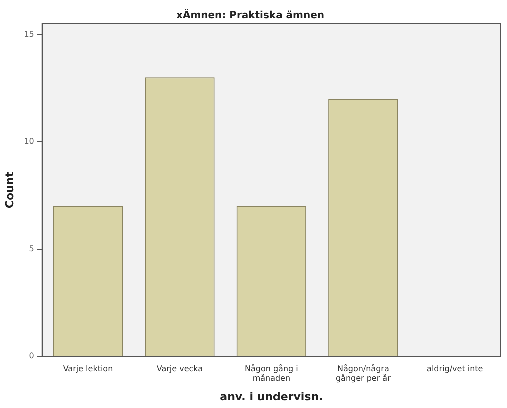 Image resolution: width=507 pixels, height=408 pixels. I want to click on x-tick-label: Någon gång i månaden, so click(271, 373).